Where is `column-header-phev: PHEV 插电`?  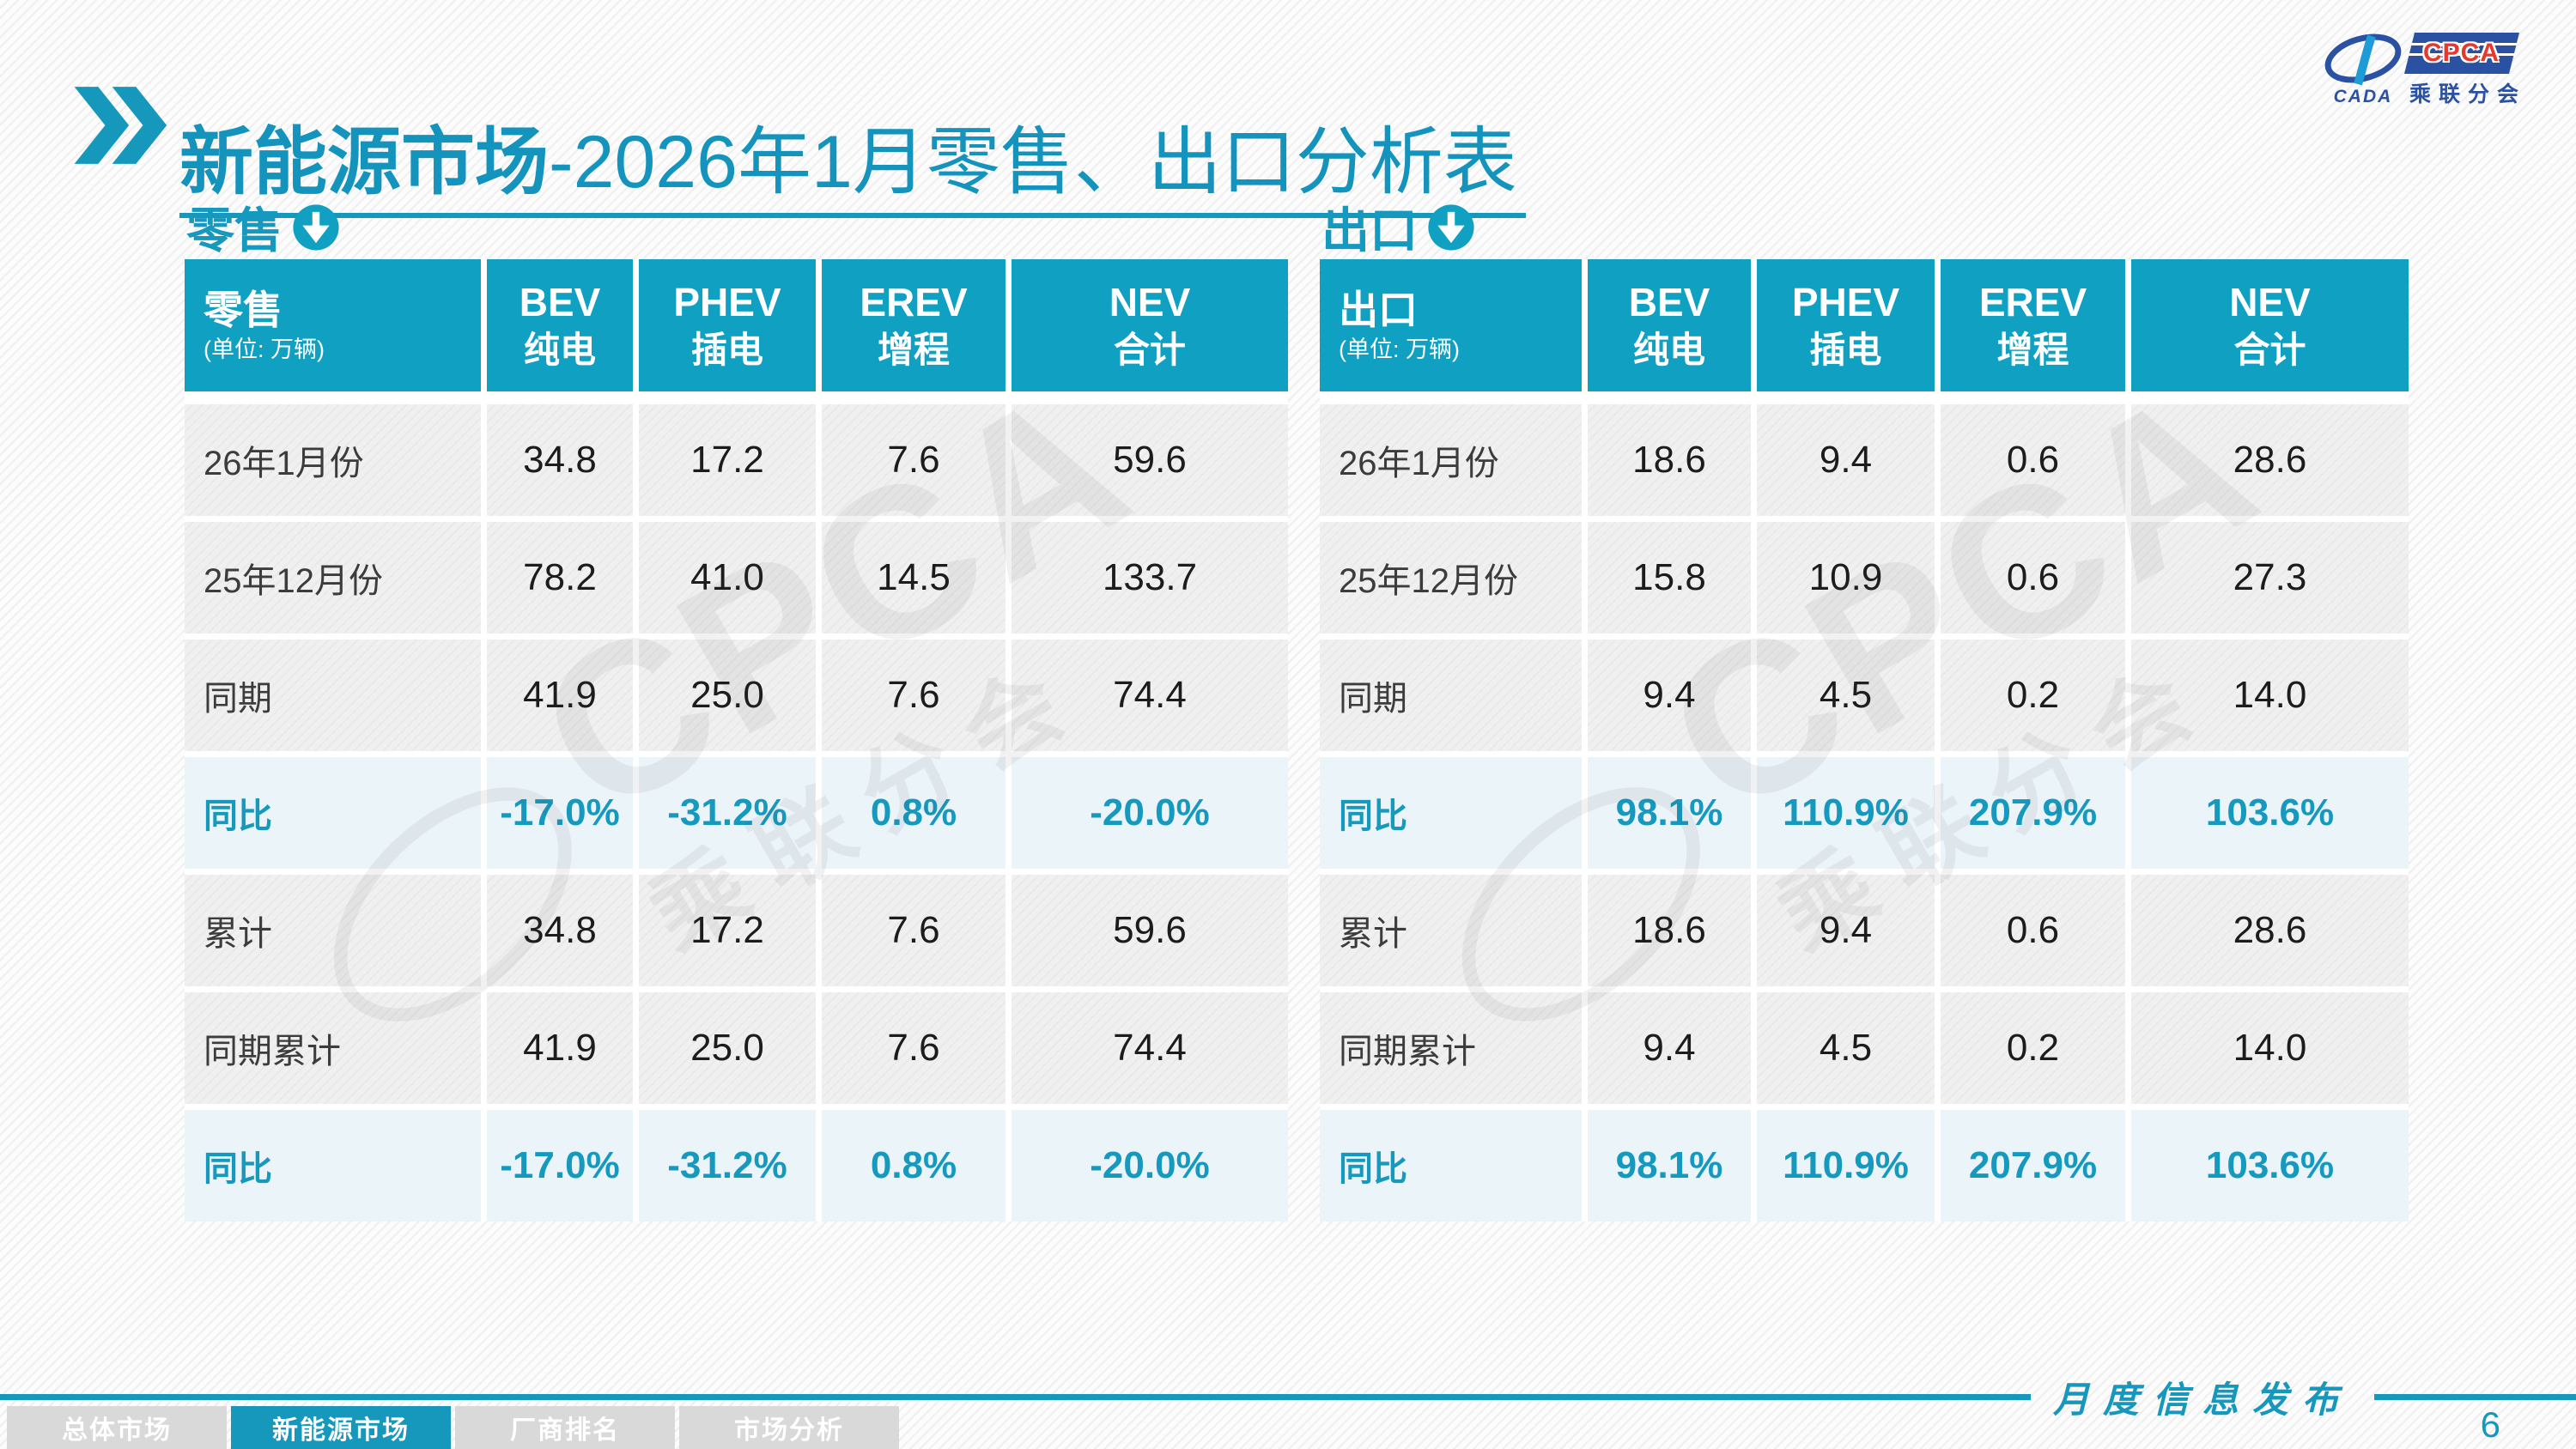 column-header-phev: PHEV 插电 is located at coordinates (1846, 325).